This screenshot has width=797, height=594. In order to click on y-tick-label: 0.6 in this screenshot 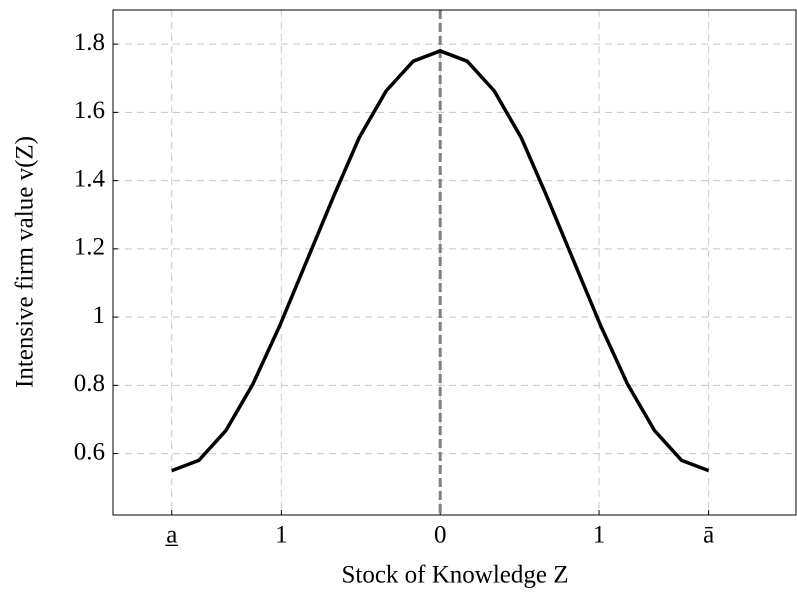, I will do `click(89, 451)`.